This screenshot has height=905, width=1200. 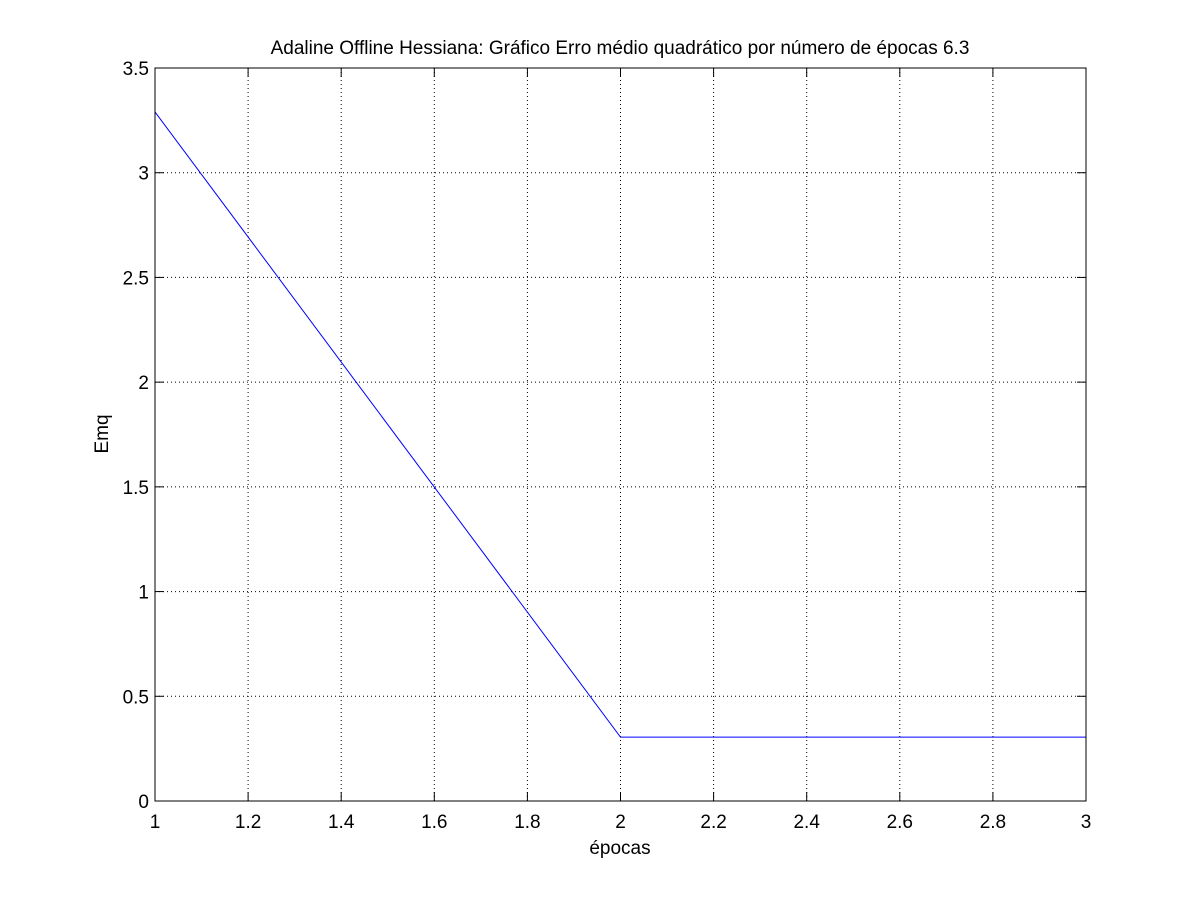 I want to click on y-tick-label: 2, so click(x=143, y=383).